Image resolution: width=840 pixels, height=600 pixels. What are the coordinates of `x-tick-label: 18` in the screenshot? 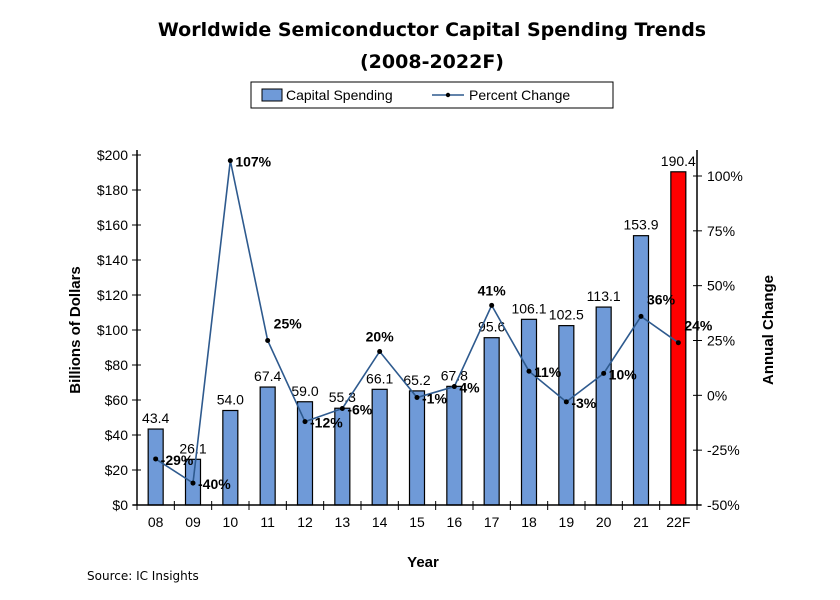 It's located at (529, 522).